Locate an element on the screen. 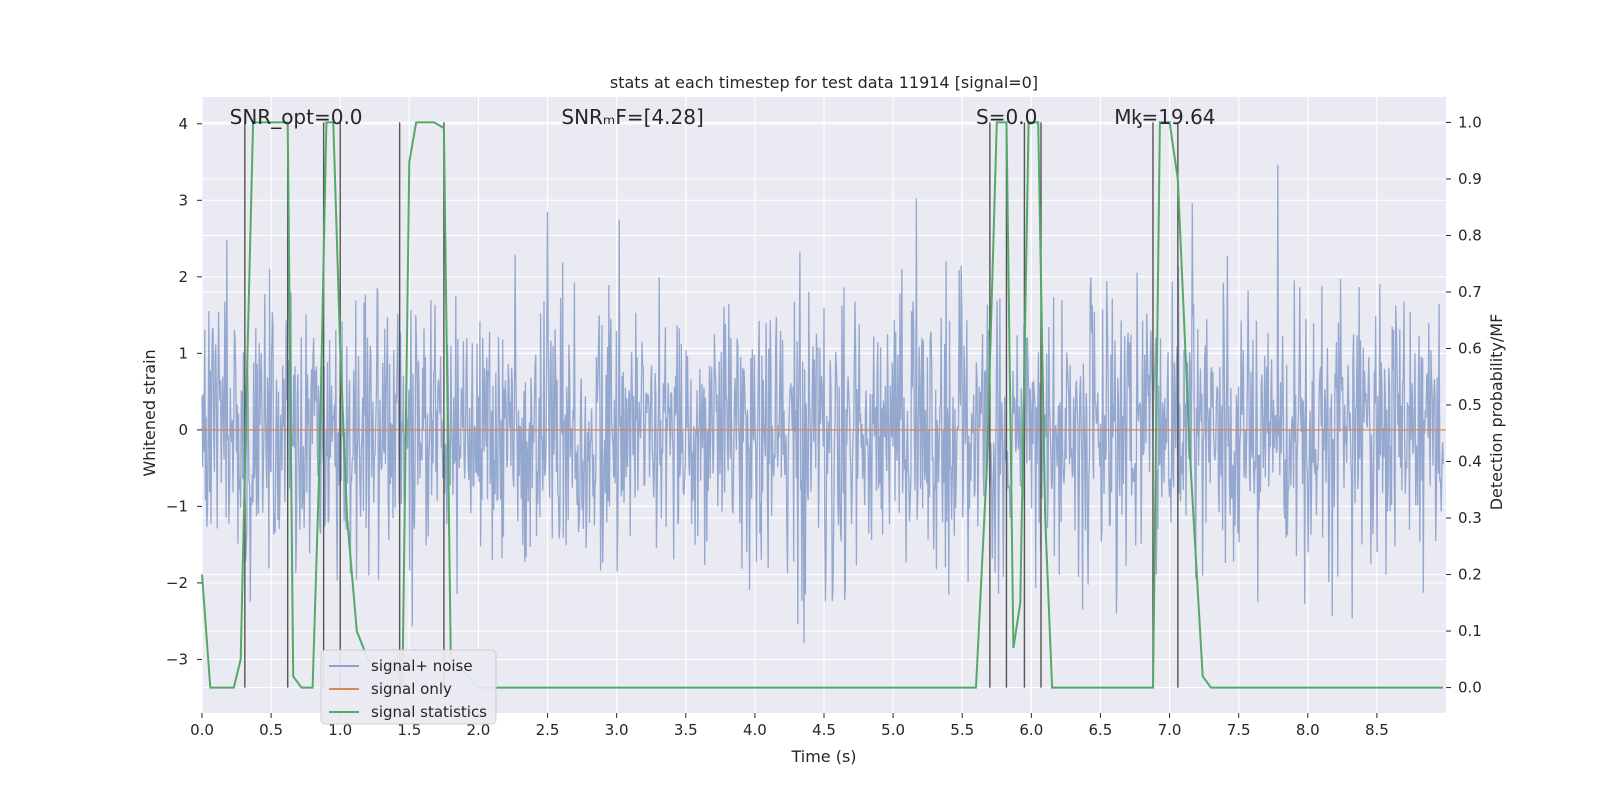  x-tick-label: 0.5 is located at coordinates (271, 730).